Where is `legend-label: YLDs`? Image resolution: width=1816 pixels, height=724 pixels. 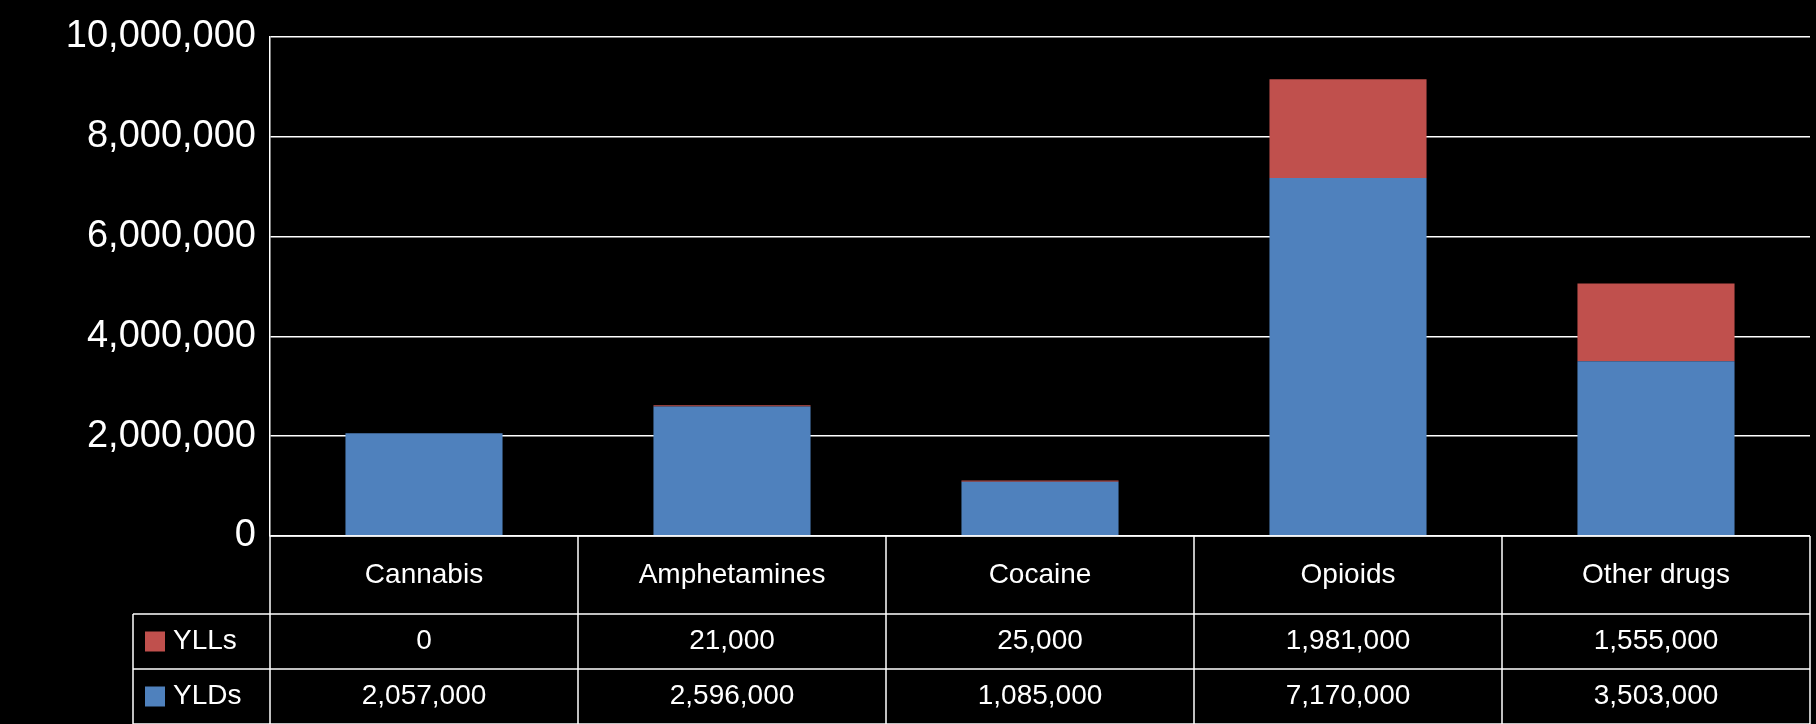 legend-label: YLDs is located at coordinates (207, 695).